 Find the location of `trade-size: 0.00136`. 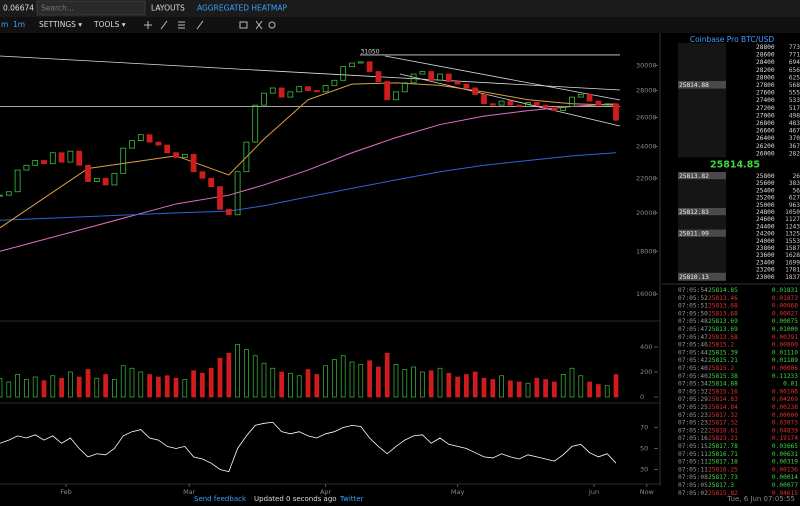

trade-size: 0.00136 is located at coordinates (785, 469).